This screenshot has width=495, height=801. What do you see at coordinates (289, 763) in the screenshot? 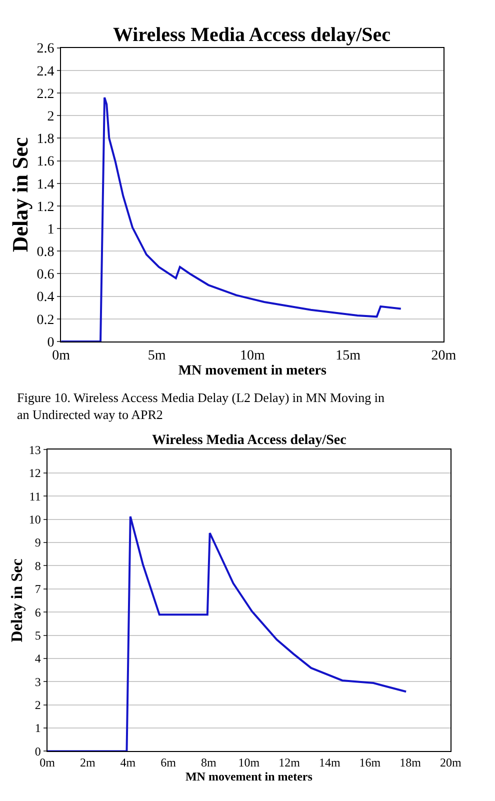
I see `x-tick-label: 12m` at bounding box center [289, 763].